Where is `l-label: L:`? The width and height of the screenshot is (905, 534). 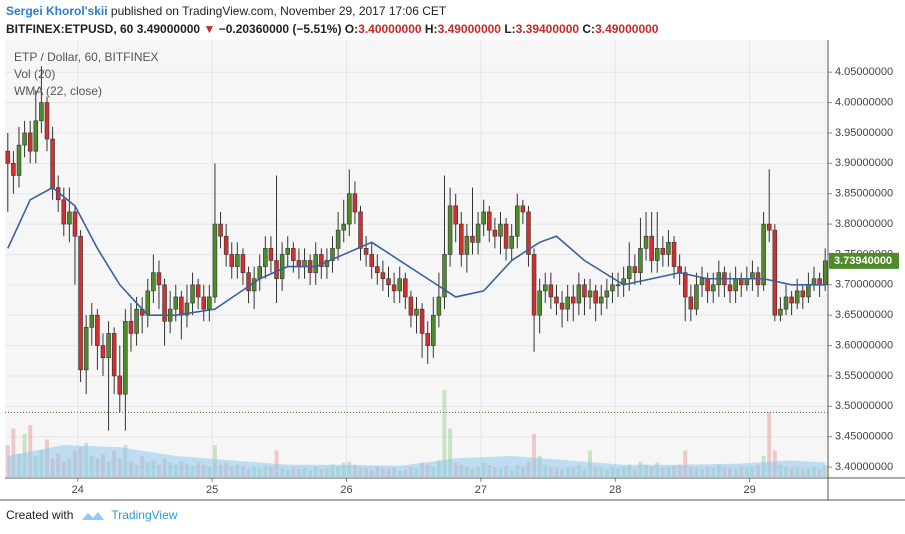 l-label: L: is located at coordinates (510, 29).